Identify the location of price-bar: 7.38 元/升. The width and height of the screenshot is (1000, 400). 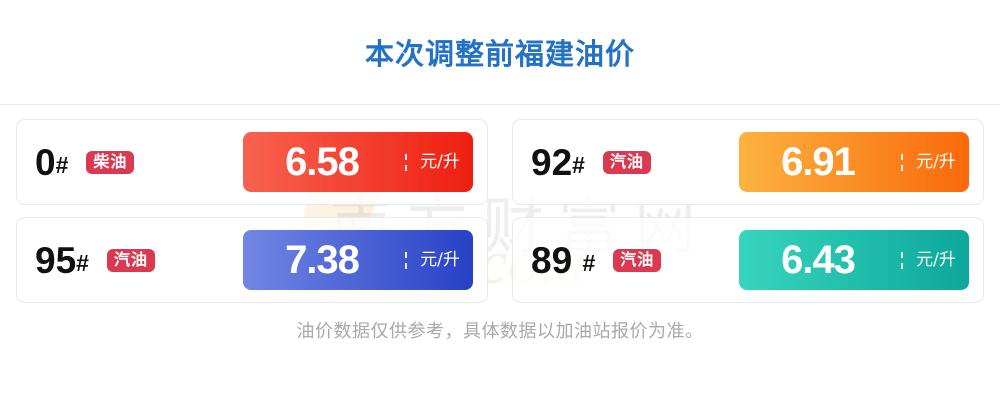
(358, 260).